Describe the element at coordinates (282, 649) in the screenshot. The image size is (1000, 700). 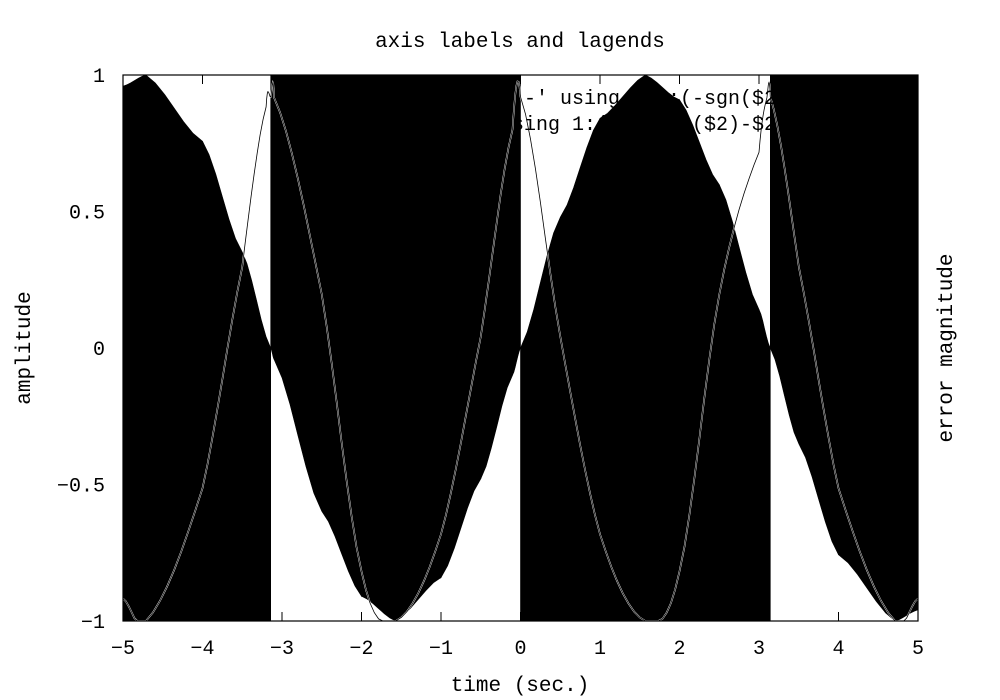
I see `x-tick-label: −3` at that location.